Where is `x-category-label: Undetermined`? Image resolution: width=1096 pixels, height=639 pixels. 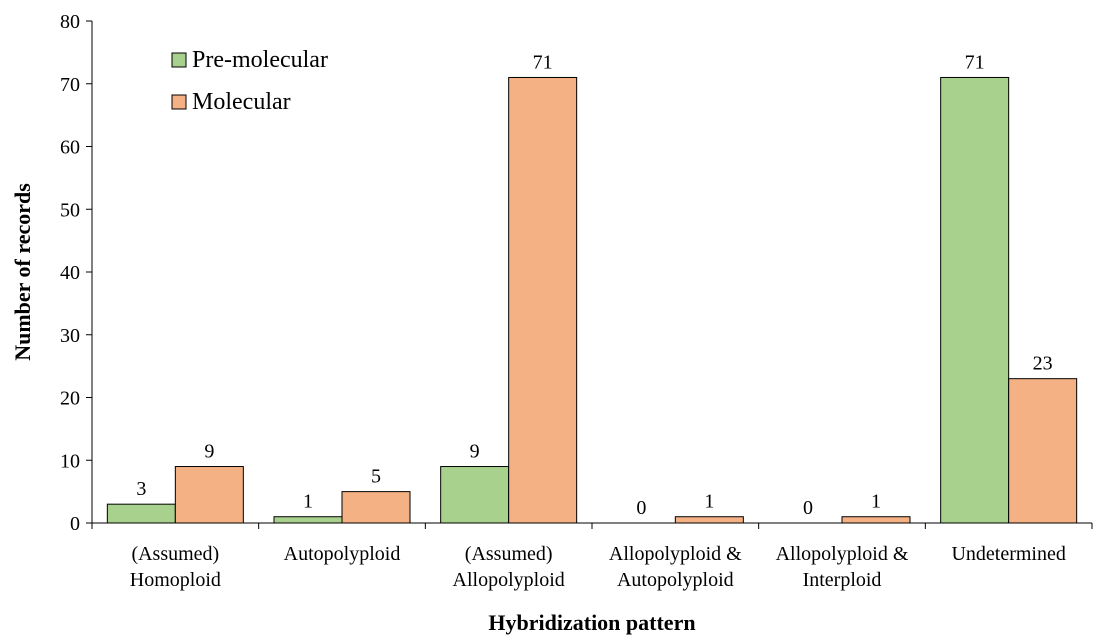
x-category-label: Undetermined is located at coordinates (1008, 554).